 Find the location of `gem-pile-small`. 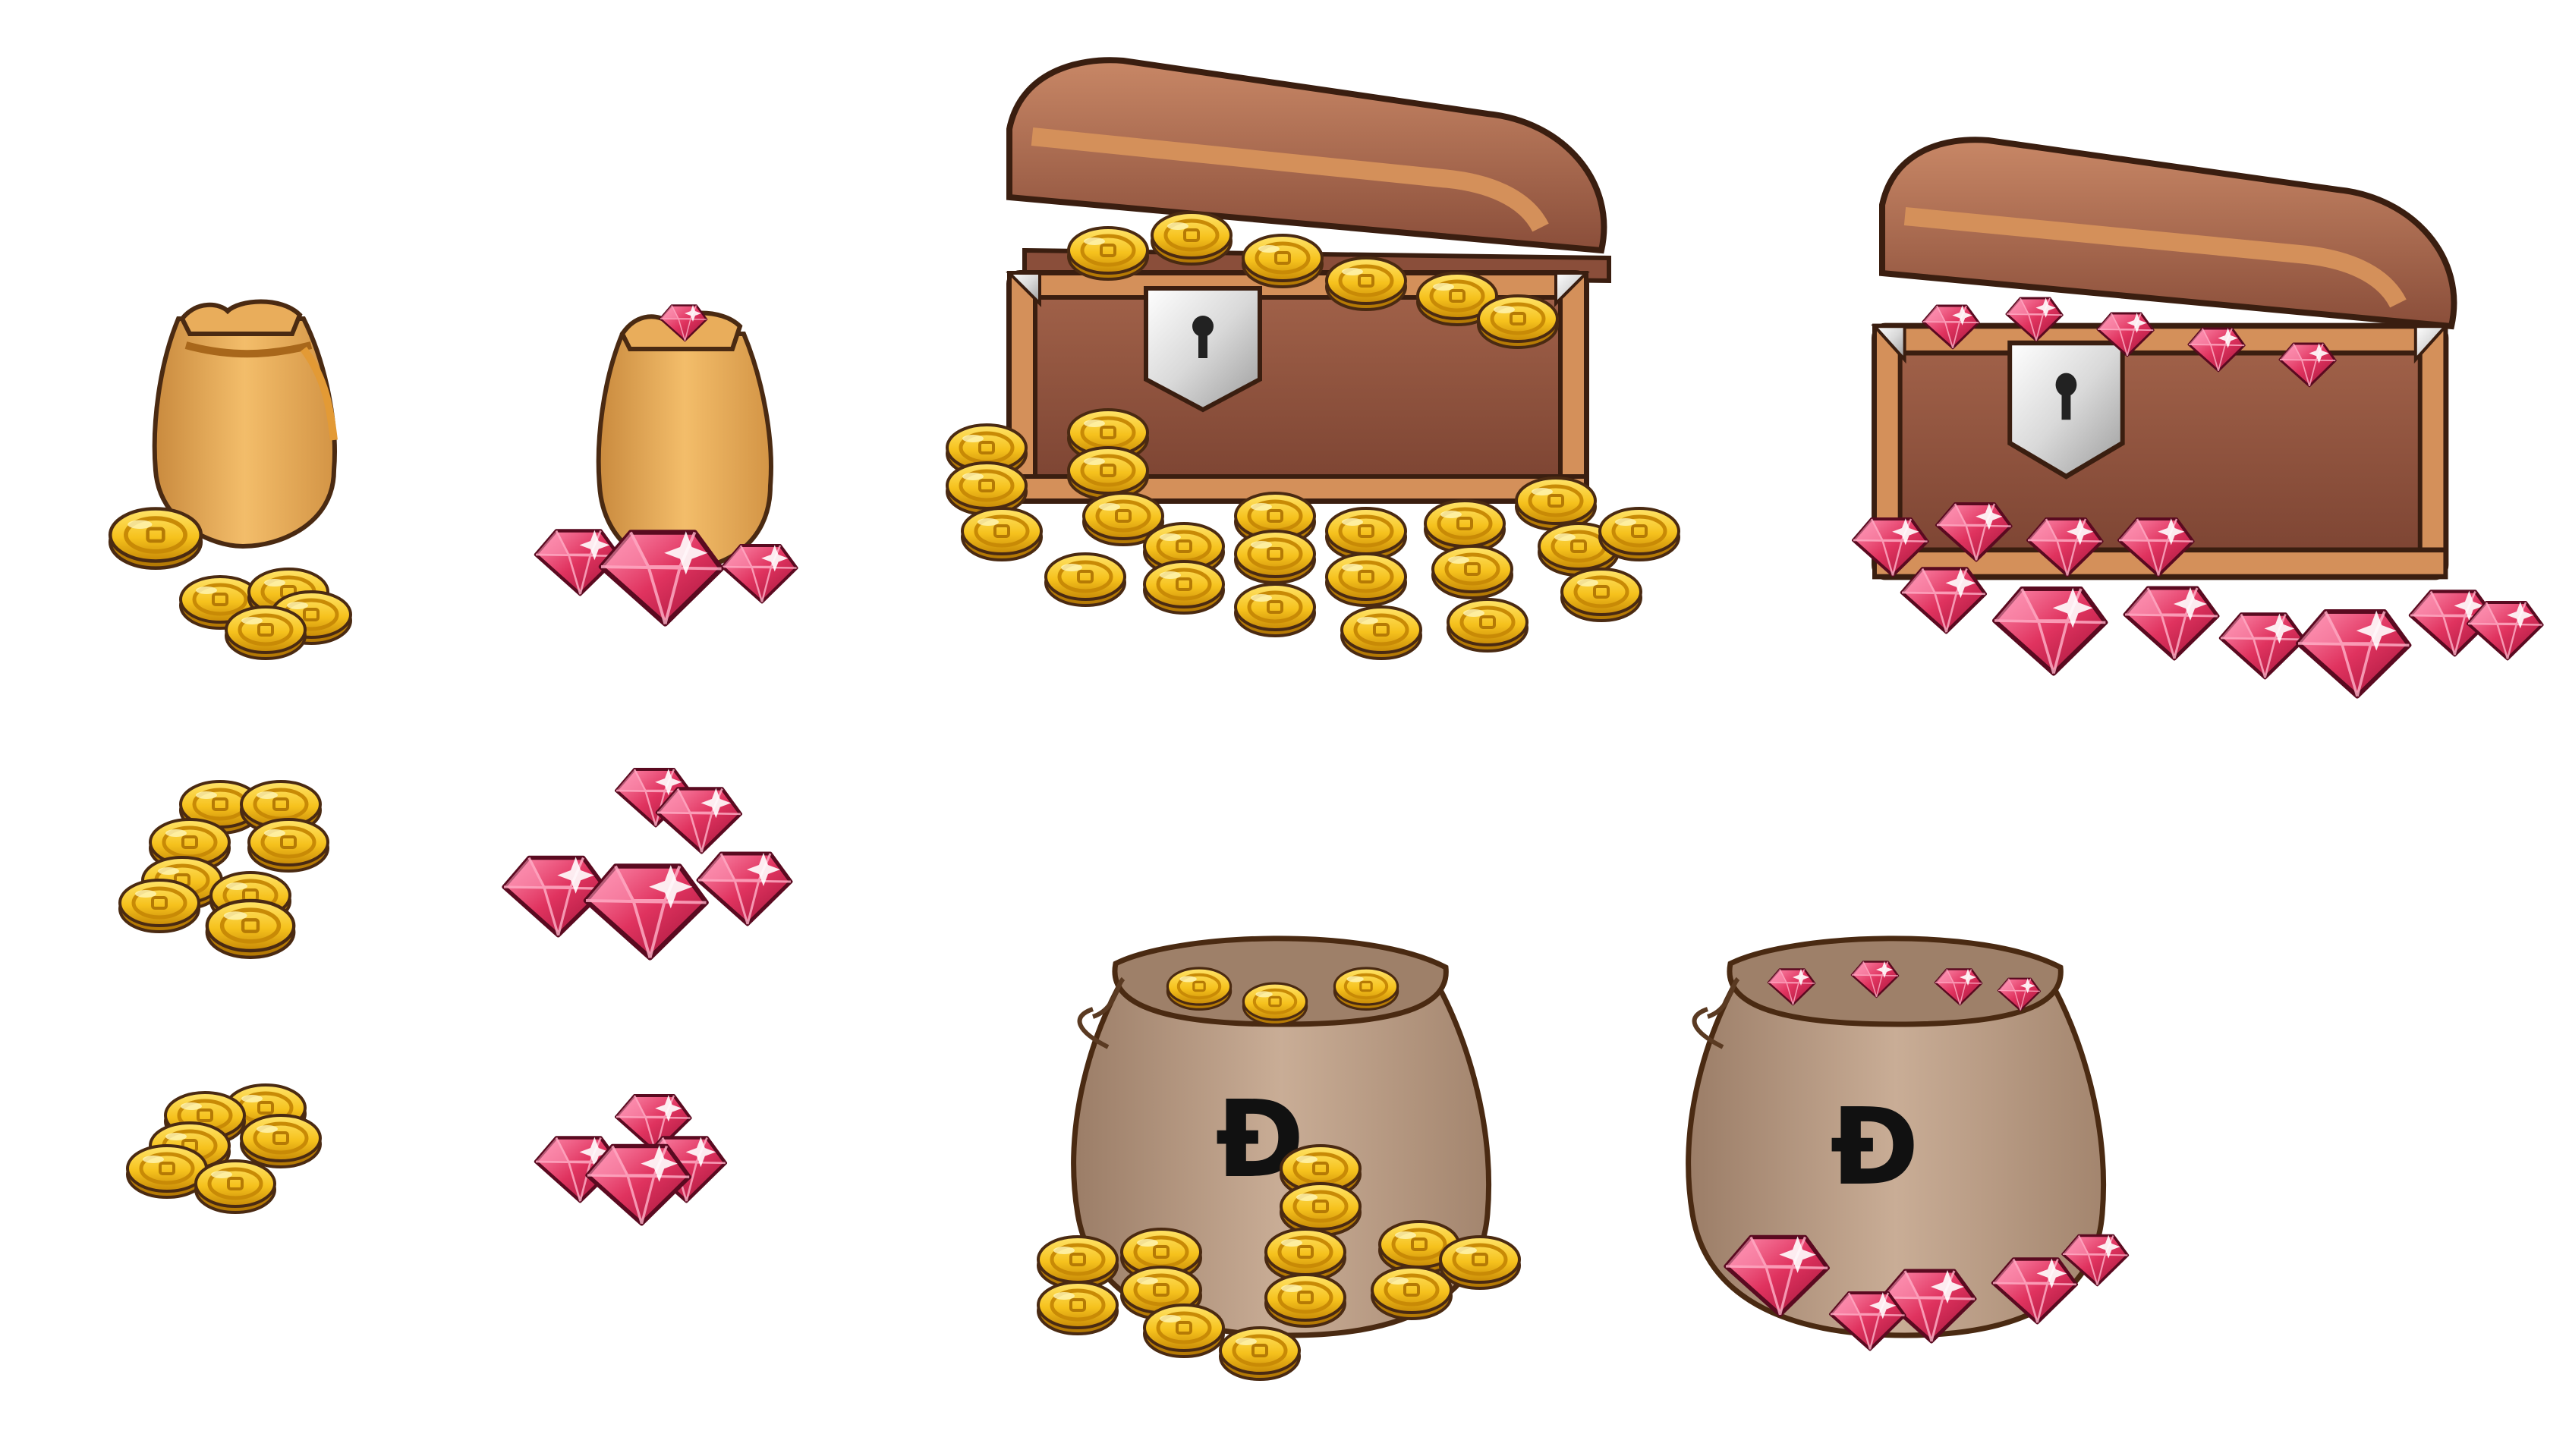

gem-pile-small is located at coordinates (631, 1159).